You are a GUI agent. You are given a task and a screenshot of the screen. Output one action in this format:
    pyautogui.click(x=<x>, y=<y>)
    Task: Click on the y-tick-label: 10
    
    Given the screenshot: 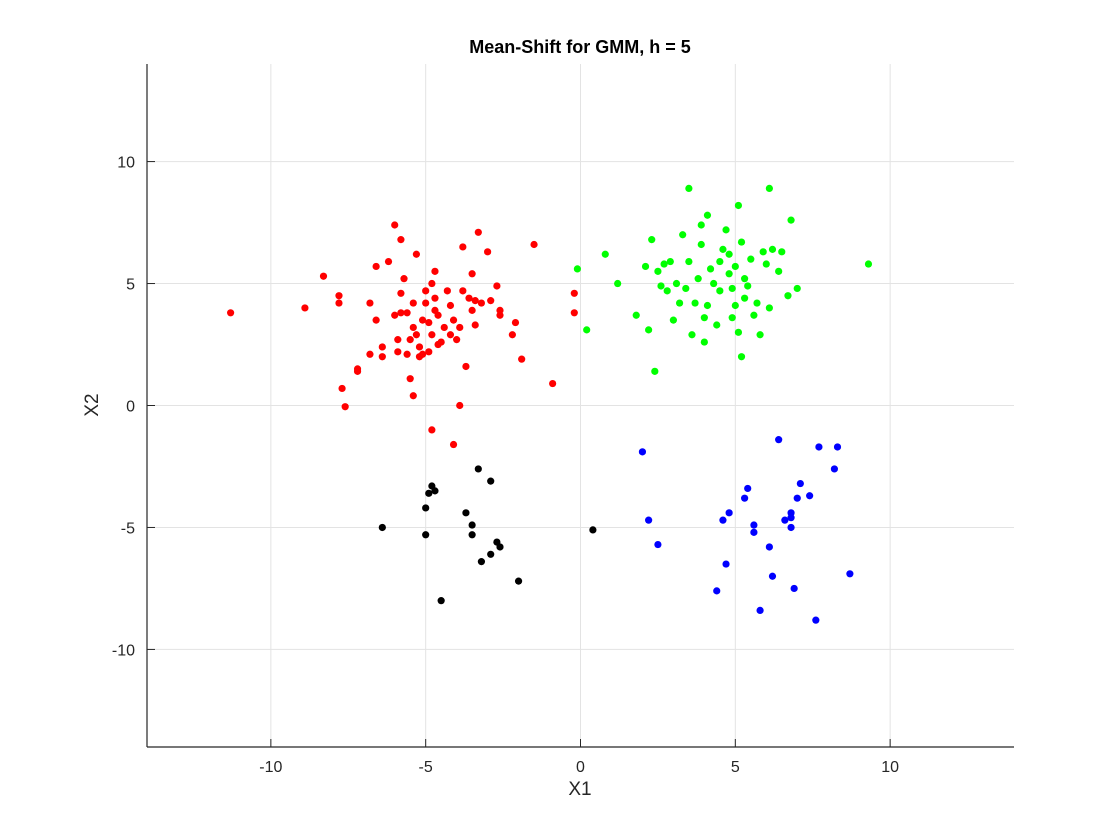 What is the action you would take?
    pyautogui.click(x=126, y=163)
    